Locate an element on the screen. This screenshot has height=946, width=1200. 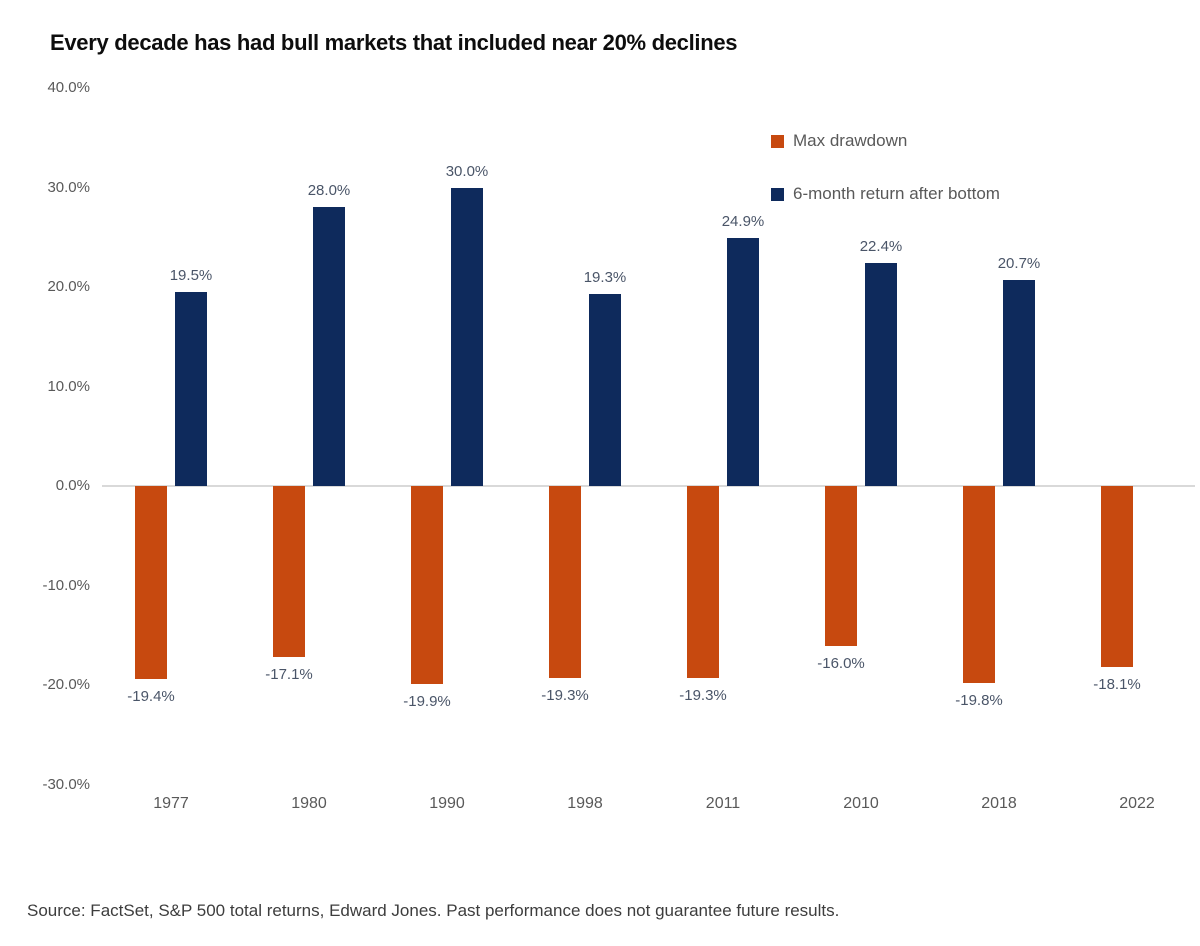
bar-value-label-return-1990: 30.0% is located at coordinates (467, 171).